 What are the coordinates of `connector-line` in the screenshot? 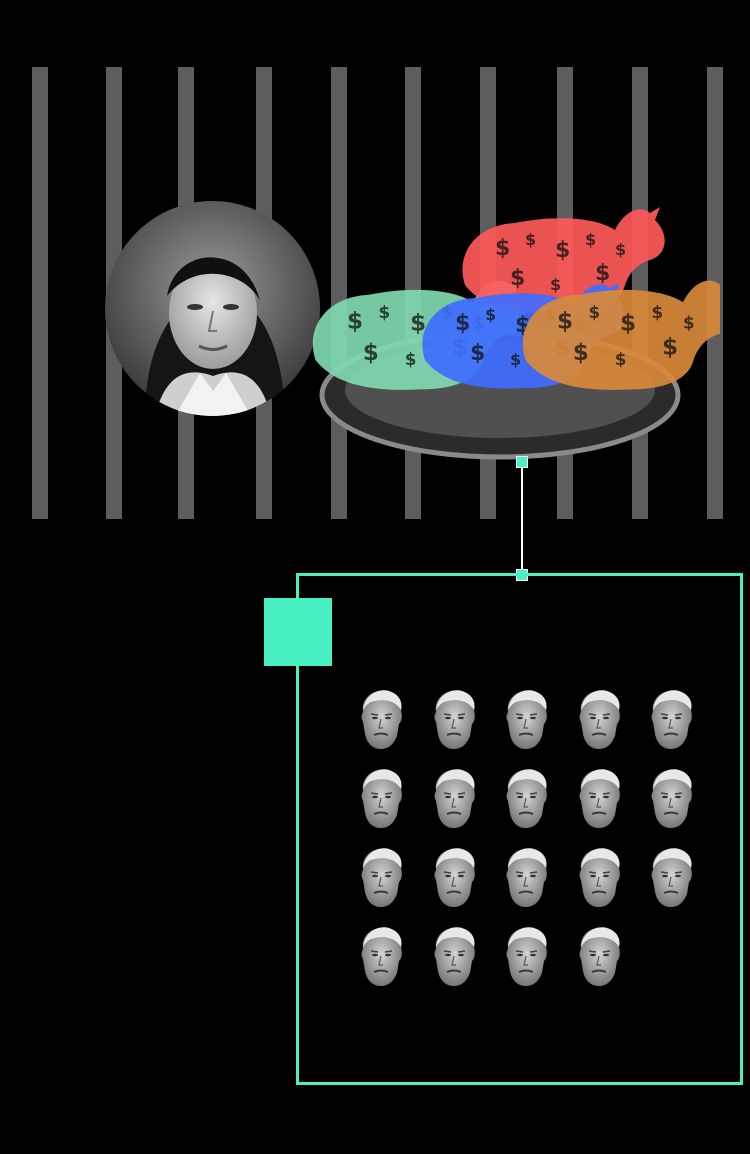 It's located at (522, 521).